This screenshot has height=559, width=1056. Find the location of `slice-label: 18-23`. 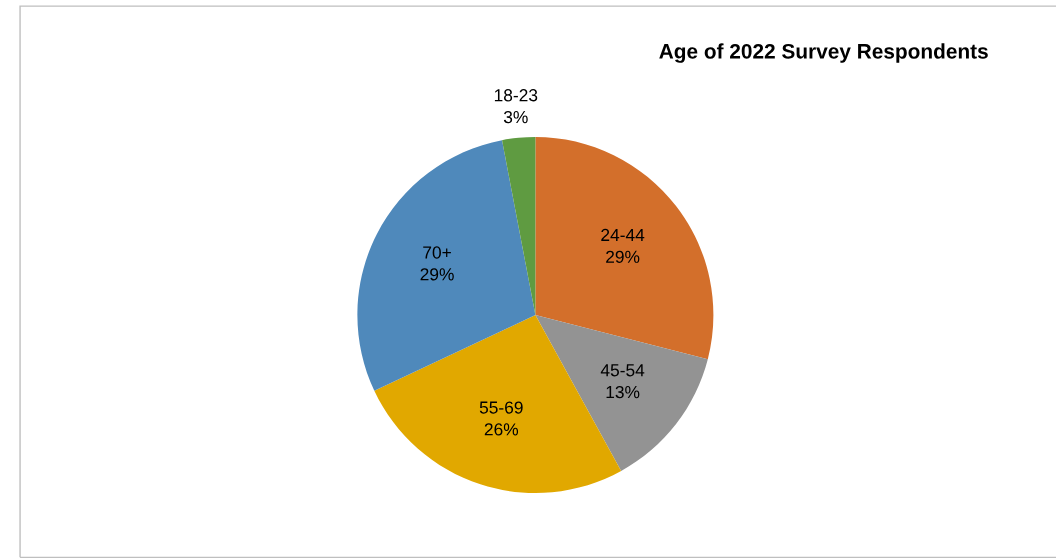

slice-label: 18-23 is located at coordinates (516, 95).